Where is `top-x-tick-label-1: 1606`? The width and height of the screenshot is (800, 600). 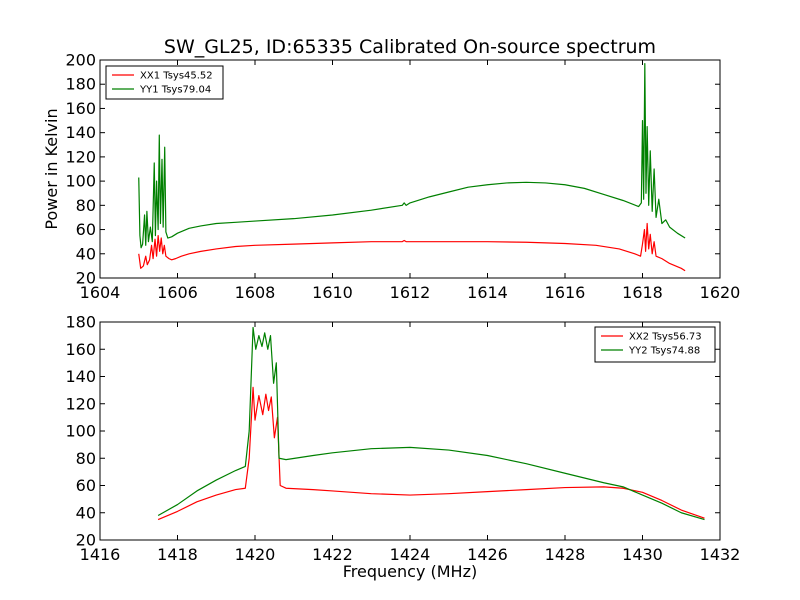
top-x-tick-label-1: 1606 is located at coordinates (177, 292).